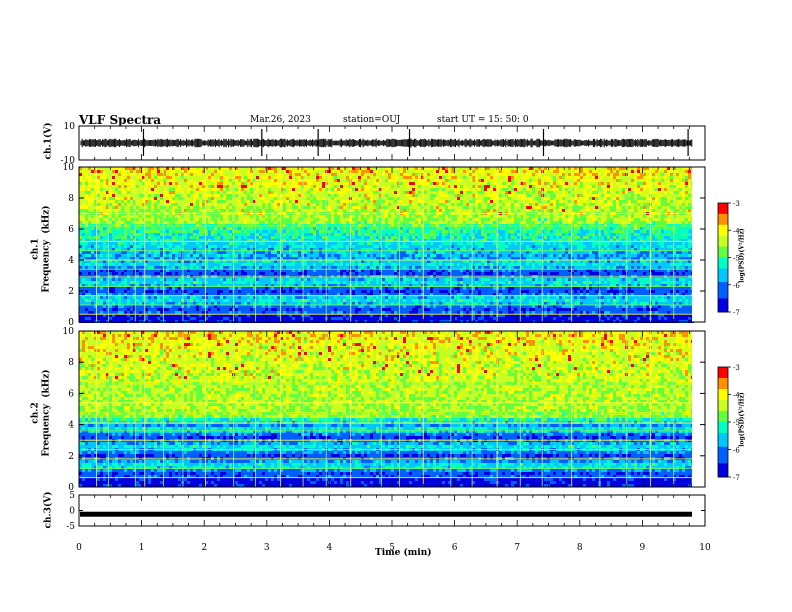 The height and width of the screenshot is (612, 792). I want to click on x-tick-label-9: 9, so click(643, 548).